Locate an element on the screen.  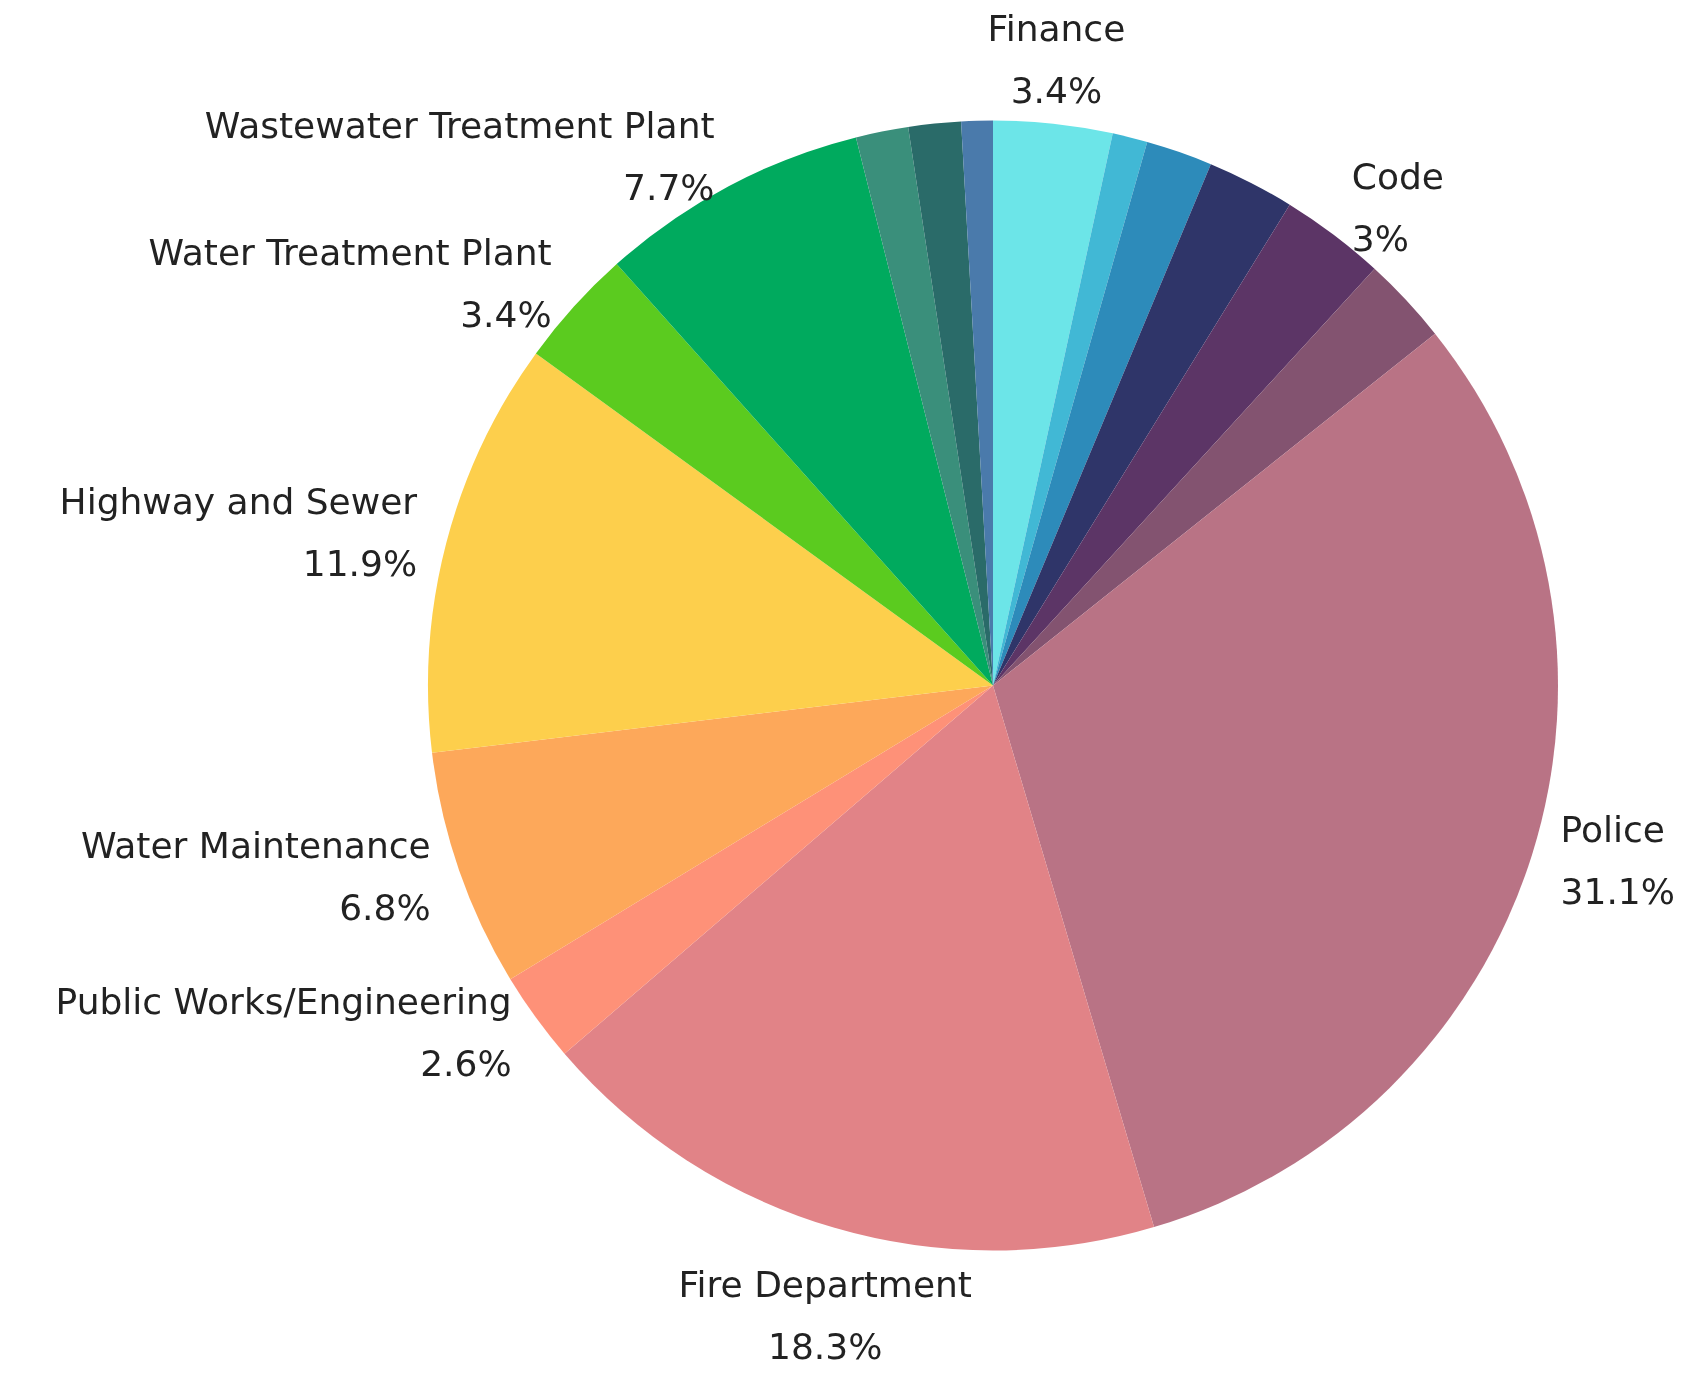
slice-label: Code is located at coordinates (1397, 177).